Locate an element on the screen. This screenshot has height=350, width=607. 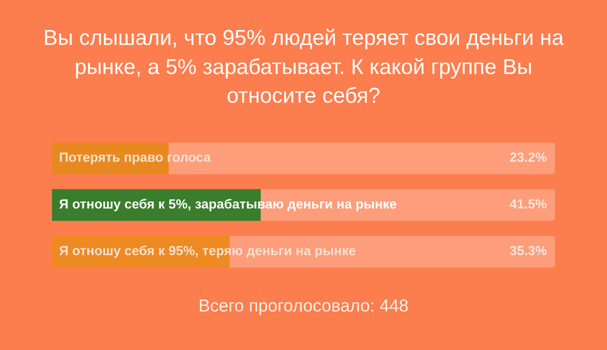
text: Всего проголосовало: 448 is located at coordinates (304, 307).